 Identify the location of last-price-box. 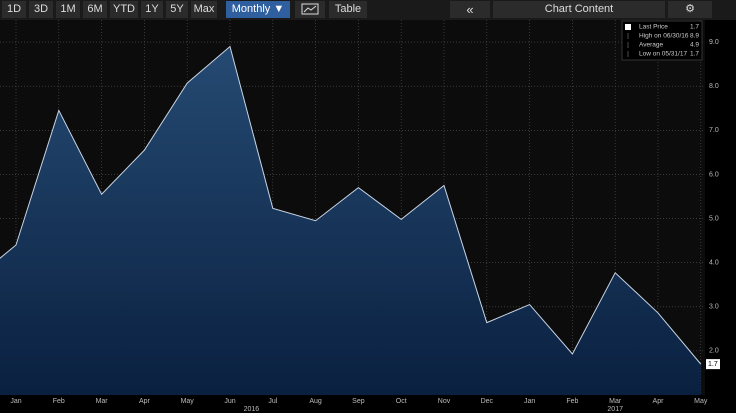
(713, 364).